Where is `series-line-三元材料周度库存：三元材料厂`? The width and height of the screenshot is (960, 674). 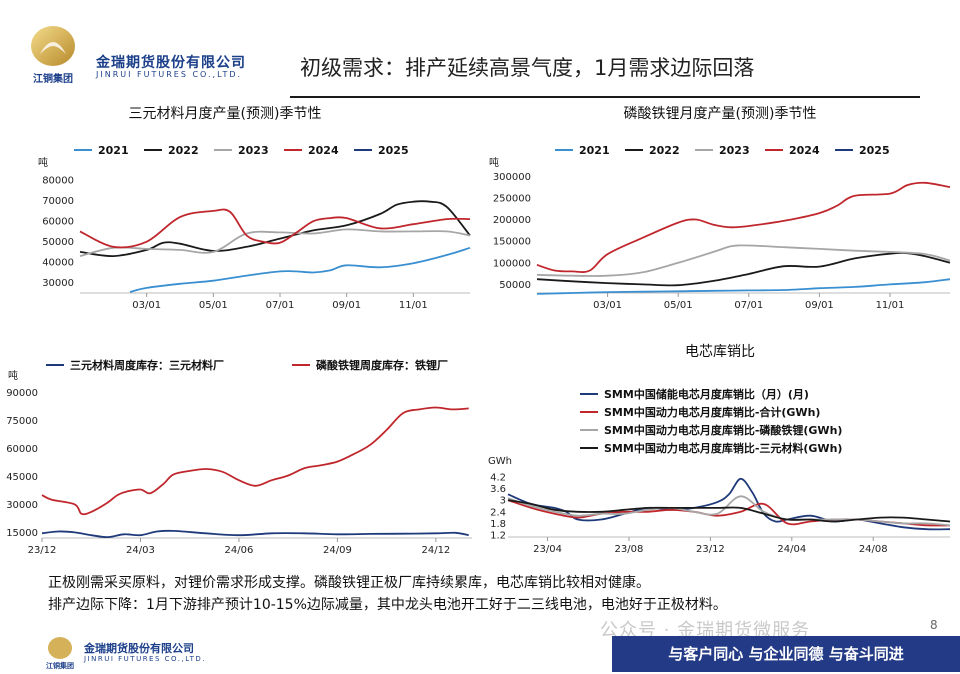
series-line-三元材料周度库存：三元材料厂 is located at coordinates (255, 534).